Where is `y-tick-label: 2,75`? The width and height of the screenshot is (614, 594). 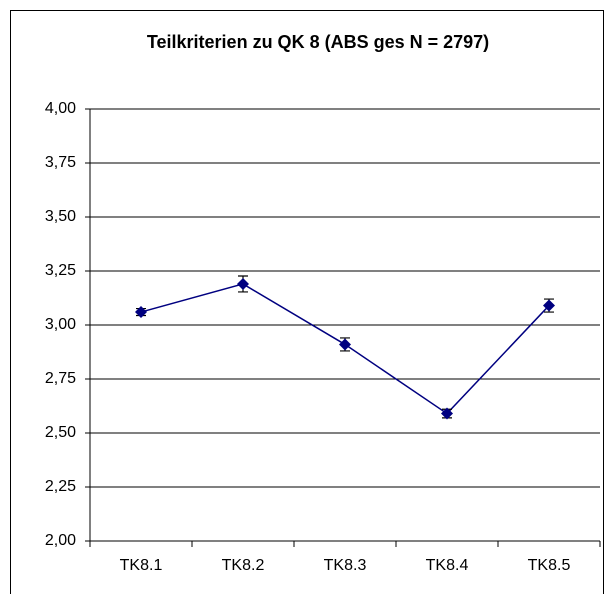
y-tick-label: 2,75 is located at coordinates (60, 378).